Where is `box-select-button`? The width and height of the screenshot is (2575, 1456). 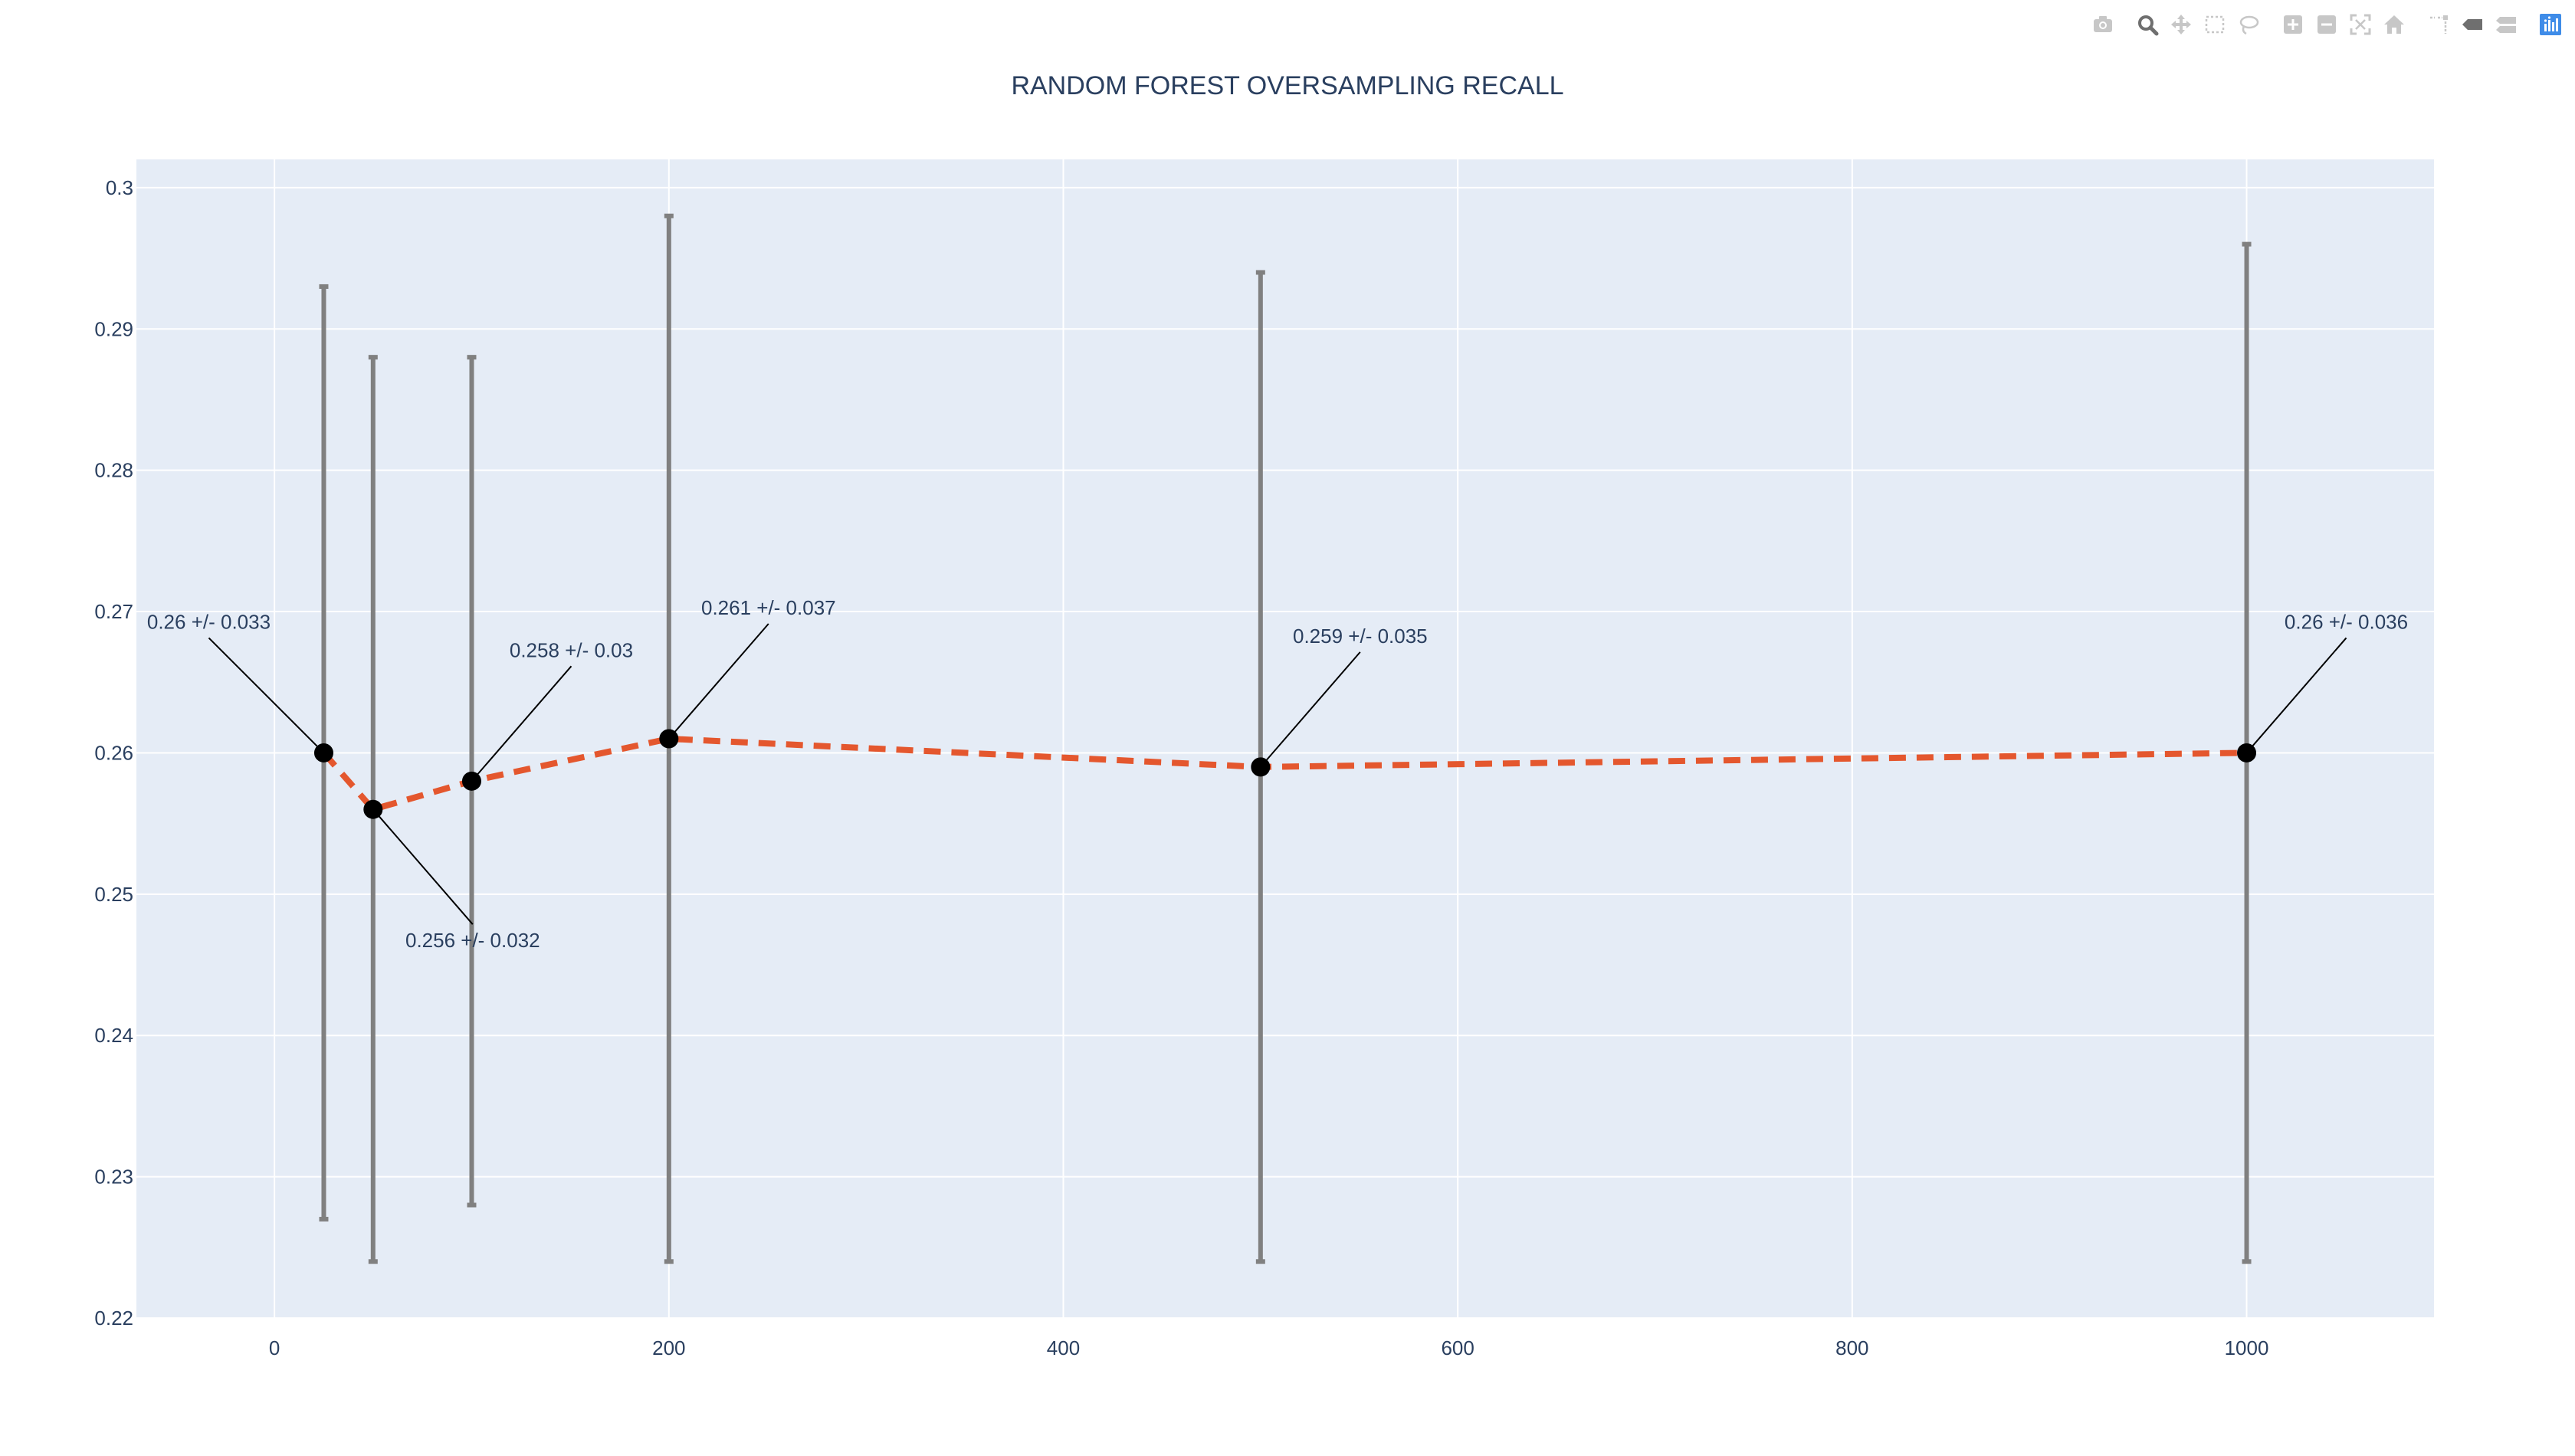 box-select-button is located at coordinates (2215, 24).